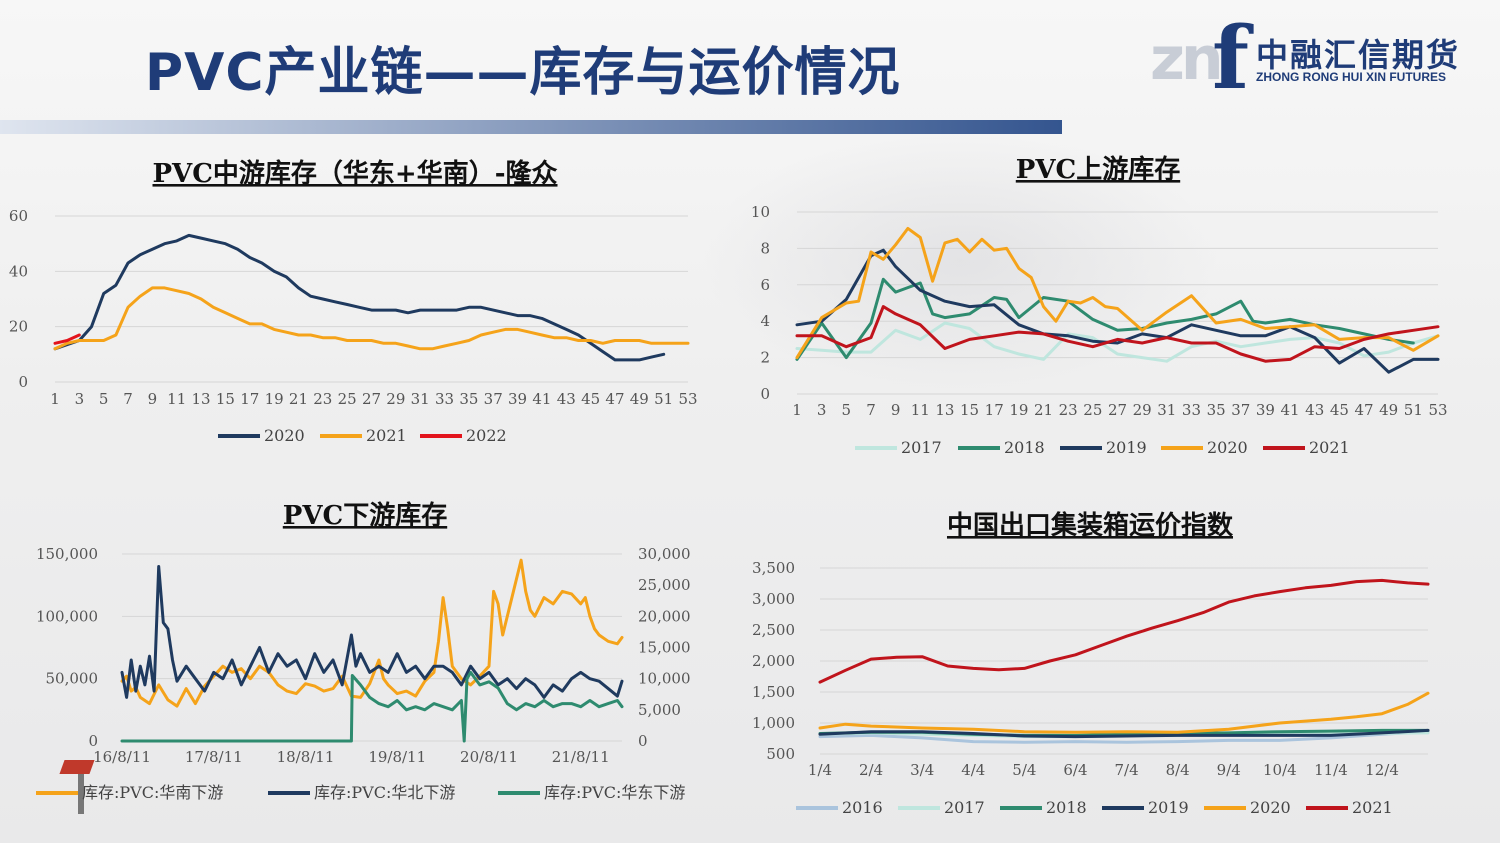  Describe the element at coordinates (1117, 410) in the screenshot. I see `x-tick-label: 27` at that location.